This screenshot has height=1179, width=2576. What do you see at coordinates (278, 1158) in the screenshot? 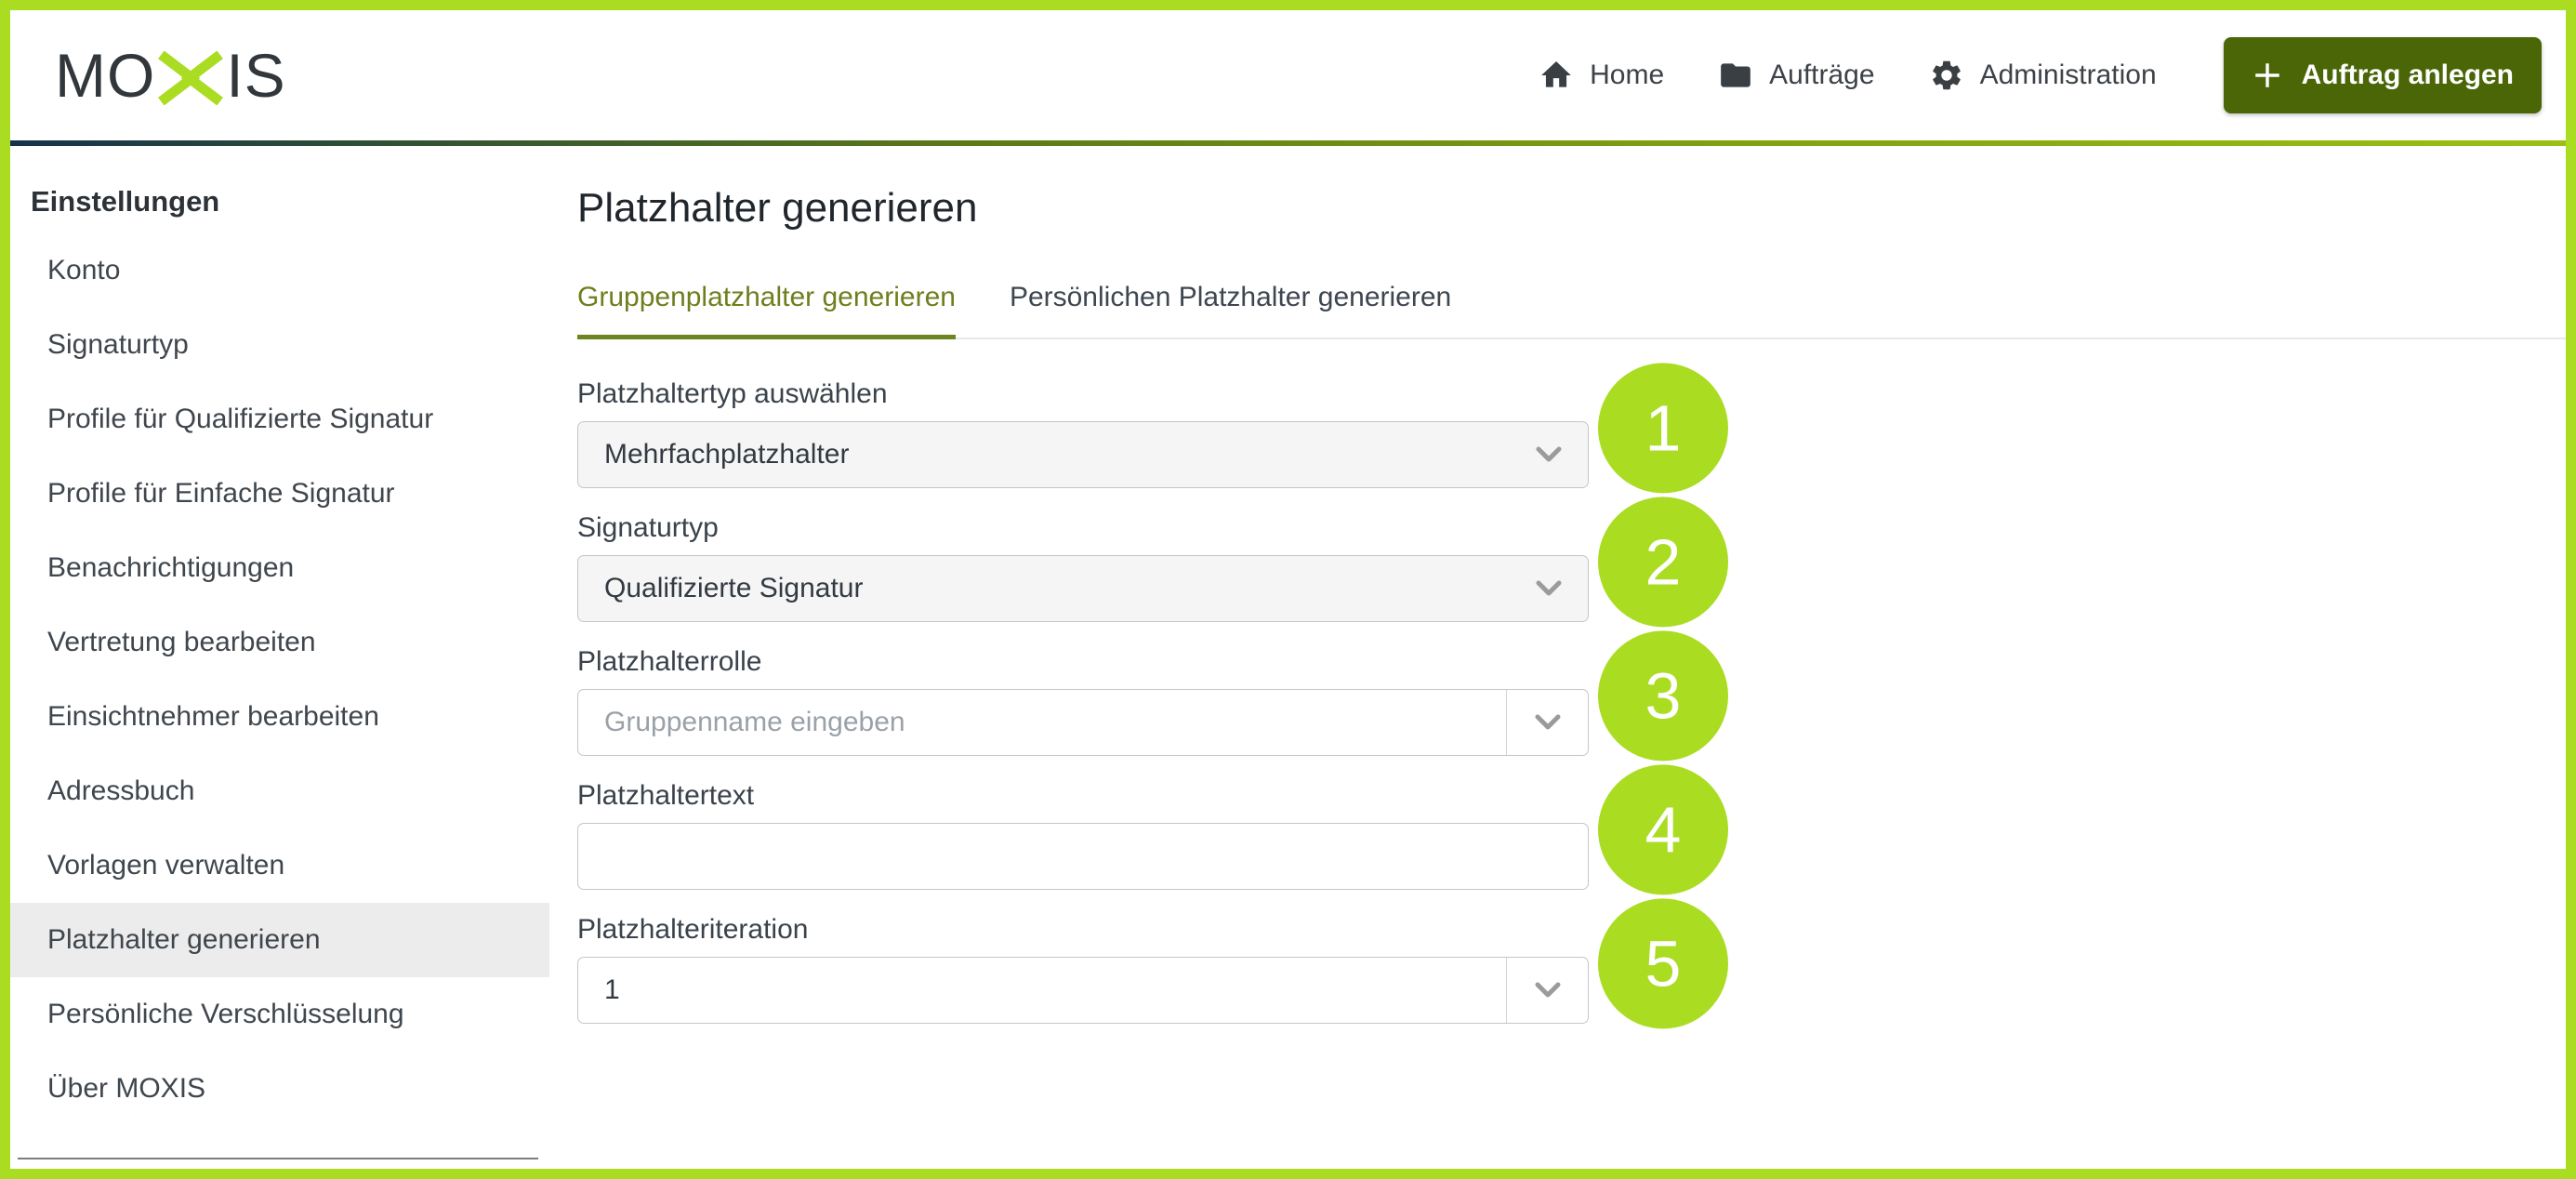
I see `sidebar-bottom-divider` at bounding box center [278, 1158].